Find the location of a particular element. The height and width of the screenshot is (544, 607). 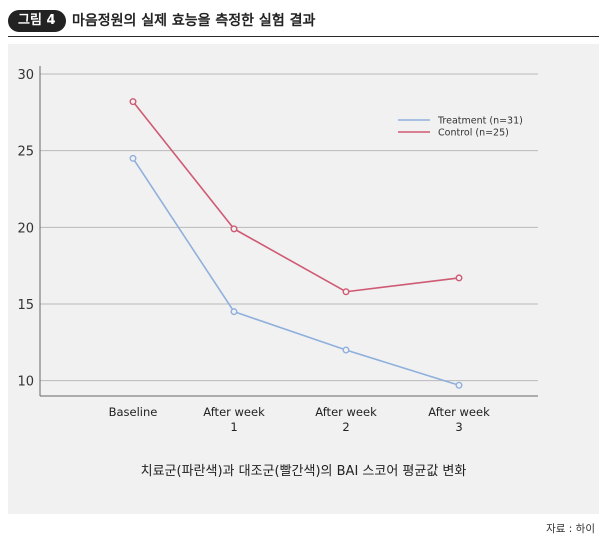

chart-caption: 치료군(파란색)과 대조군(빨간색)의 BAI 스코어 평균값 변화 is located at coordinates (303, 471).